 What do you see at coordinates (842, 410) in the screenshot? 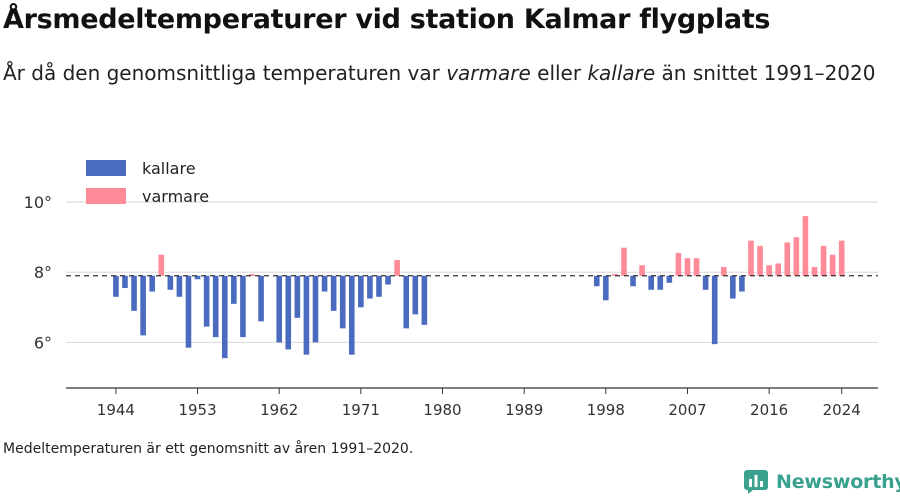
I see `x-tick-label-2024: 2024` at bounding box center [842, 410].